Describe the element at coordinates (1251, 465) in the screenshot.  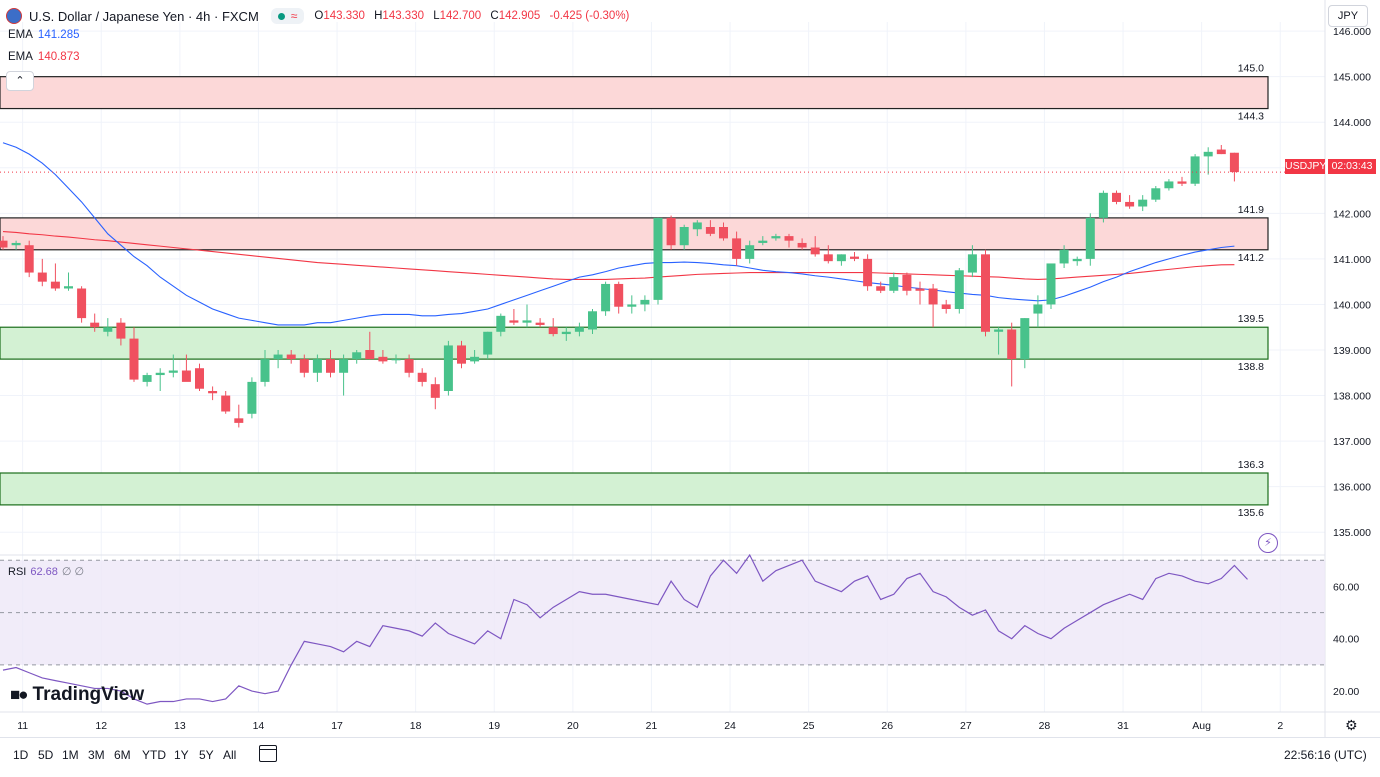
I see `zone-label-high: 136.3` at that location.